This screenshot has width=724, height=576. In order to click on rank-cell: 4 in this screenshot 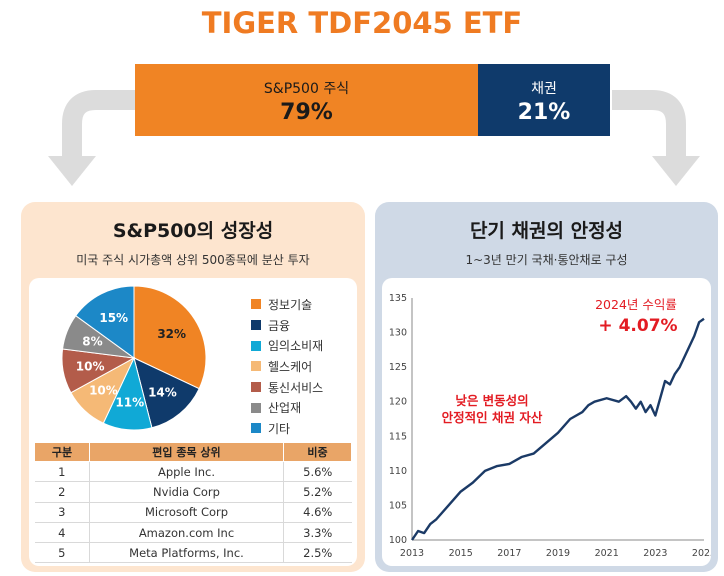, I will do `click(62, 533)`.